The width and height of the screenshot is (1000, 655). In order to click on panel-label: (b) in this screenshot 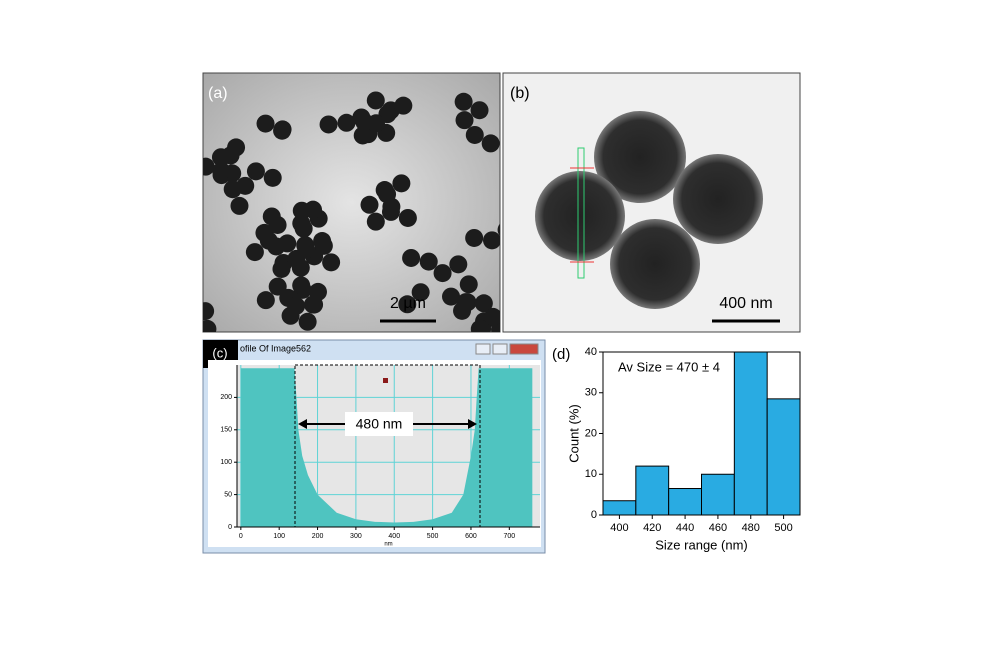, I will do `click(520, 93)`.